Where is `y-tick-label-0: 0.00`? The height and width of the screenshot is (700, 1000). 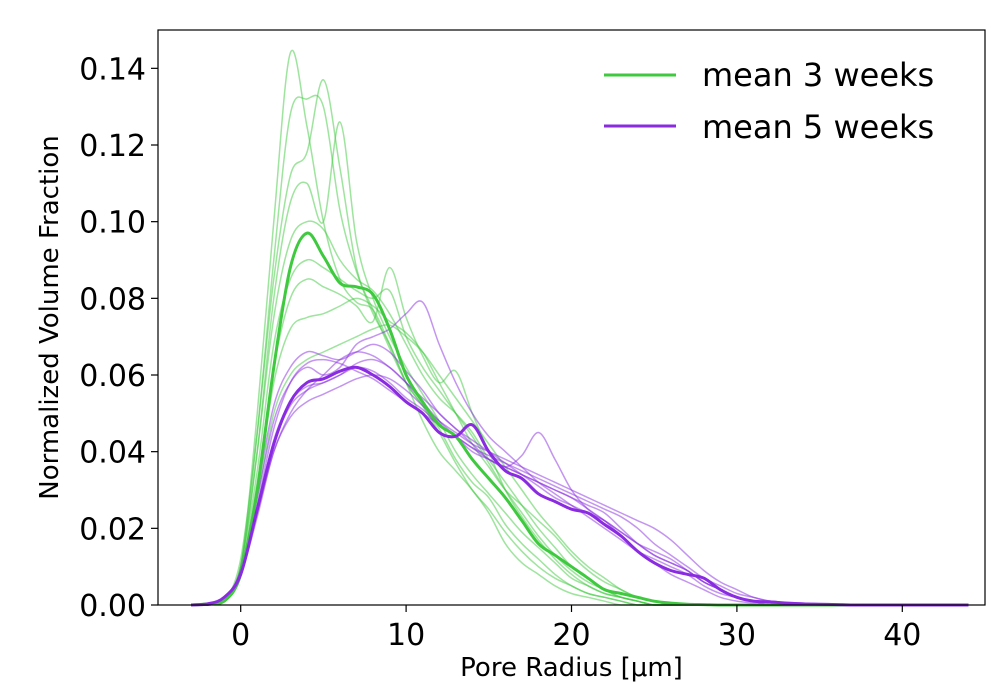 y-tick-label-0: 0.00 is located at coordinates (112, 606).